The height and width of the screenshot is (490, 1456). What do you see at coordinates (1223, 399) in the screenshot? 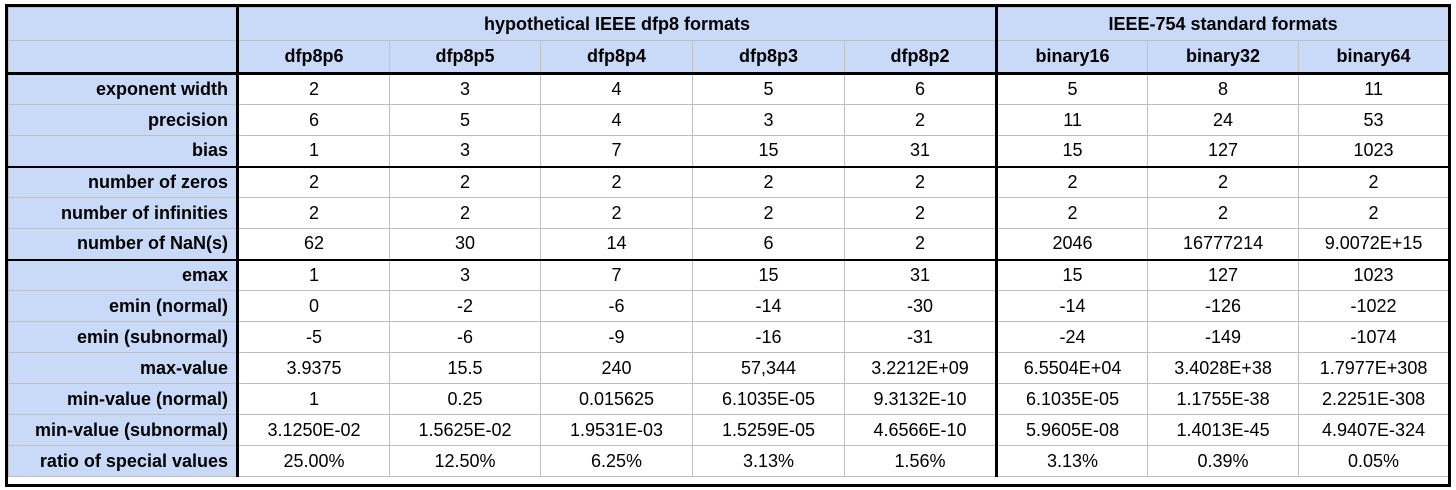
I see `table-cell: 1.1755E-38` at bounding box center [1223, 399].